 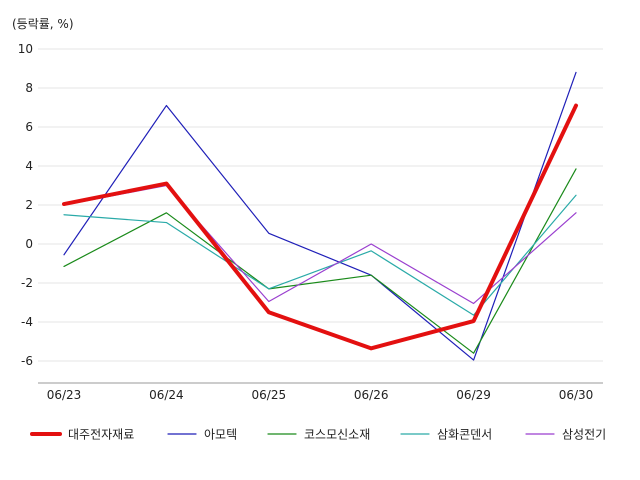 What do you see at coordinates (371, 395) in the screenshot?
I see `x-tick-label: 06/26` at bounding box center [371, 395].